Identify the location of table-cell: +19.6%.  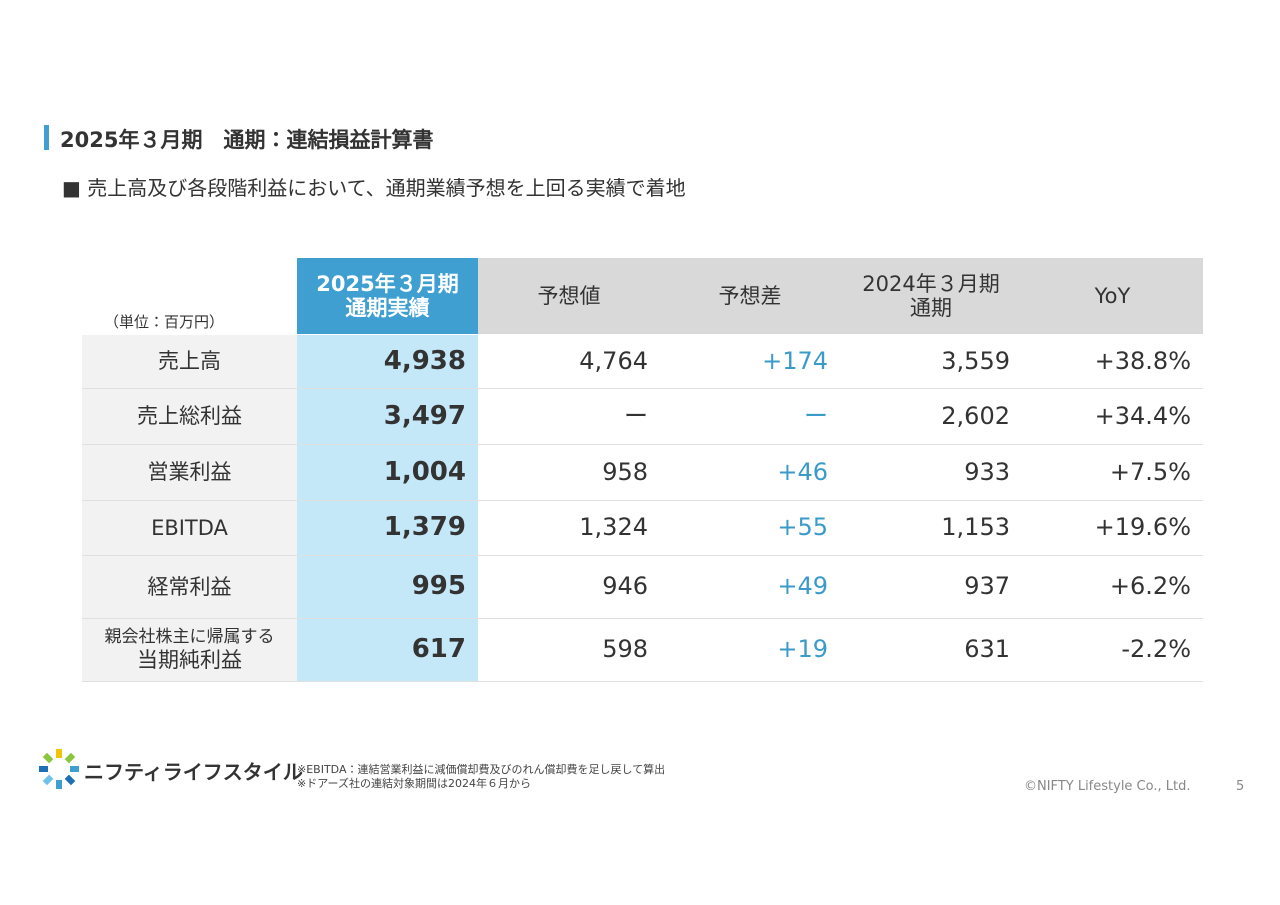
(1112, 528).